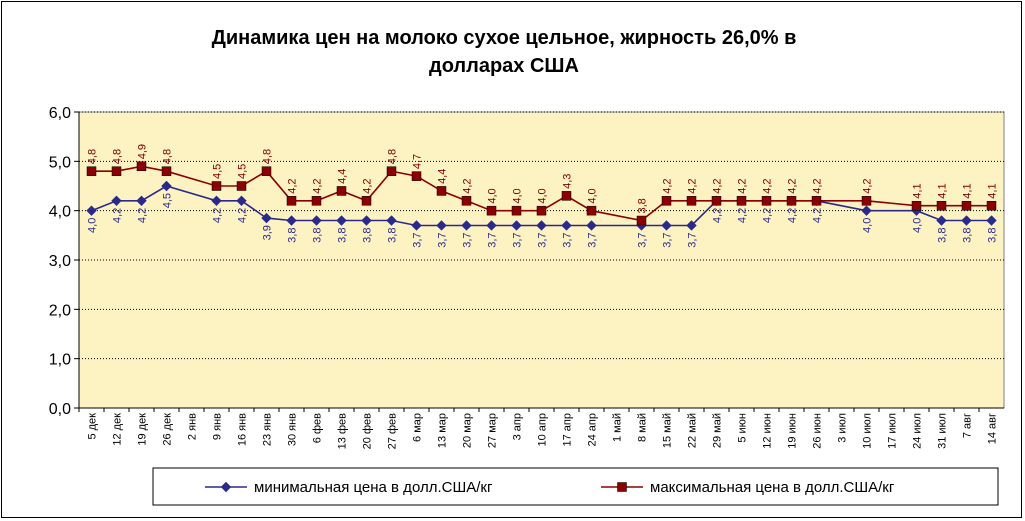  I want to click on data-label-max: 4,7, so click(418, 161).